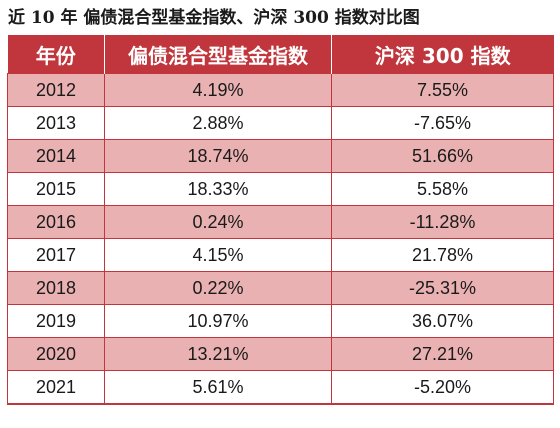 This screenshot has width=560, height=428. What do you see at coordinates (56, 90) in the screenshot?
I see `cell-year: 2012` at bounding box center [56, 90].